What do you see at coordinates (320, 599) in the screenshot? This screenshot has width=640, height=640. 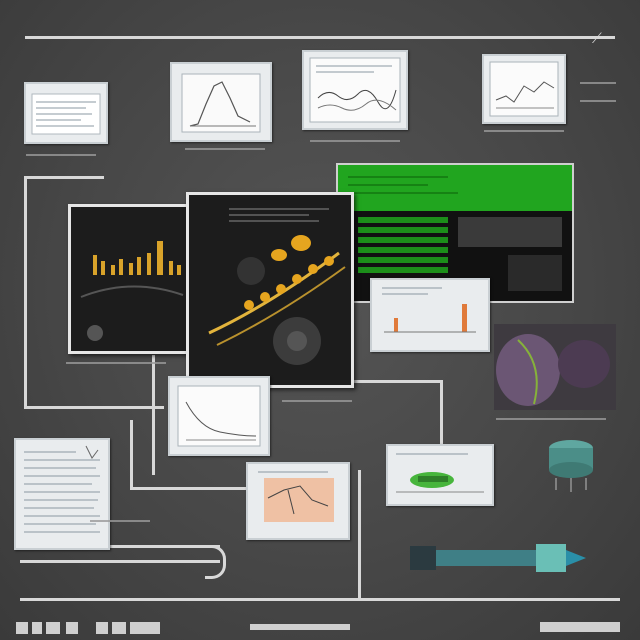 I see `bottom-rail-line` at bounding box center [320, 599].